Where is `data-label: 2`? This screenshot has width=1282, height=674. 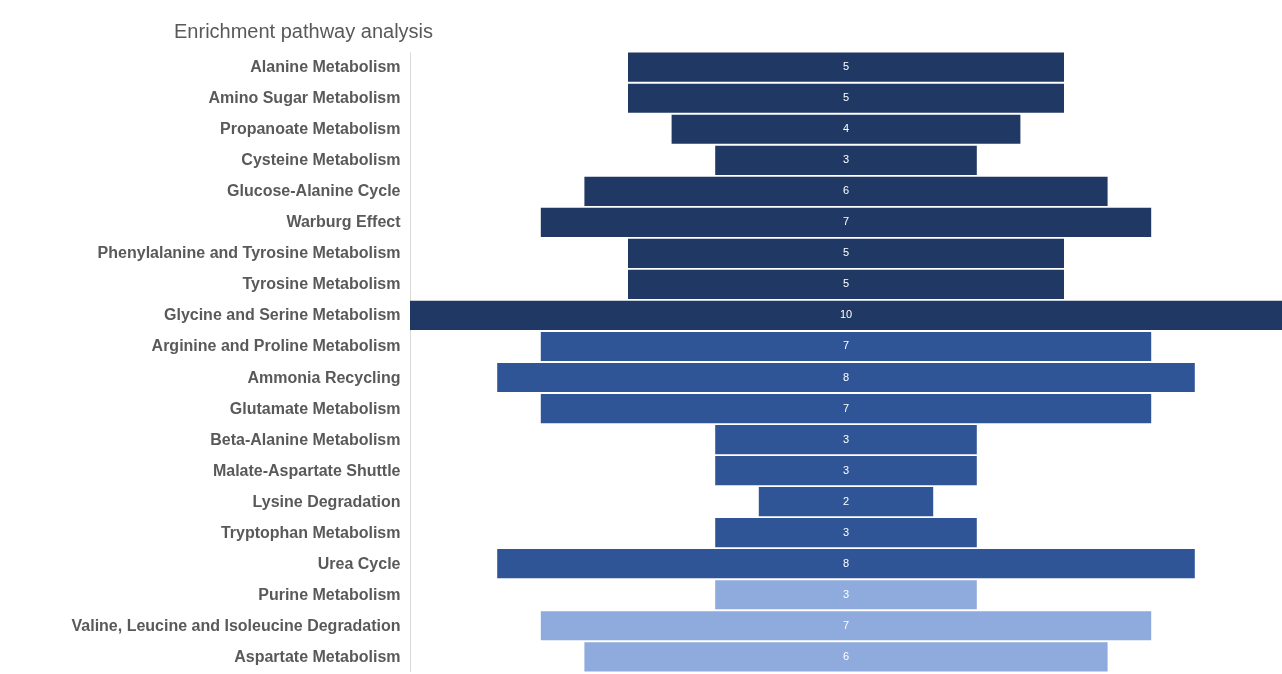
data-label: 2 is located at coordinates (846, 500).